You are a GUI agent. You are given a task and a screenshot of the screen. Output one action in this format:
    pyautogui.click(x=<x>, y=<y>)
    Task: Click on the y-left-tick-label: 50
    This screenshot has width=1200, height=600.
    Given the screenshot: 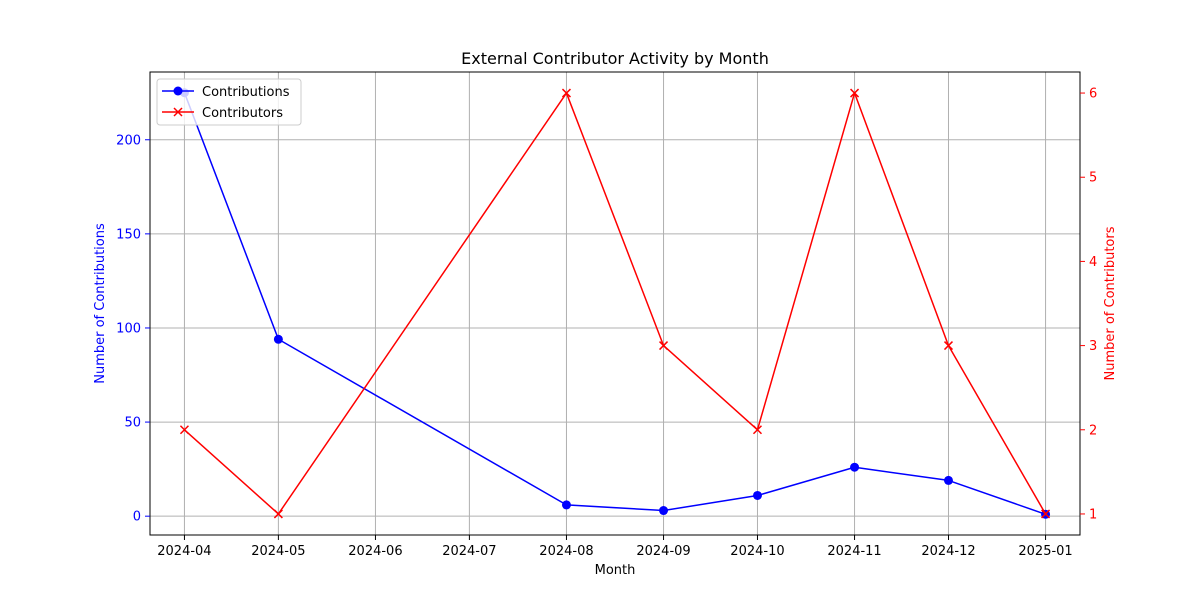 What is the action you would take?
    pyautogui.click(x=132, y=423)
    